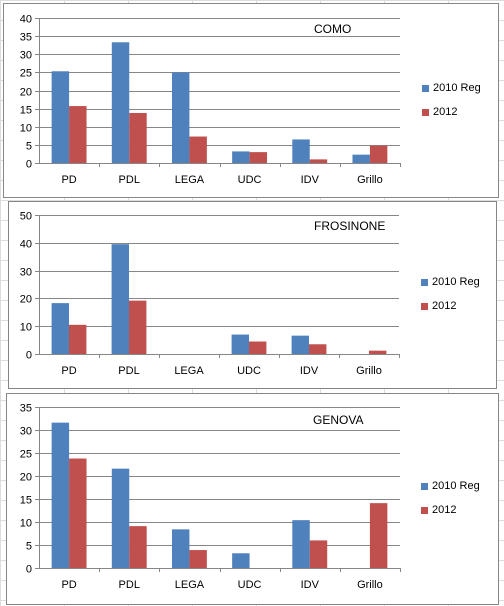  I want to click on chart-title: FROSINONE, so click(350, 226).